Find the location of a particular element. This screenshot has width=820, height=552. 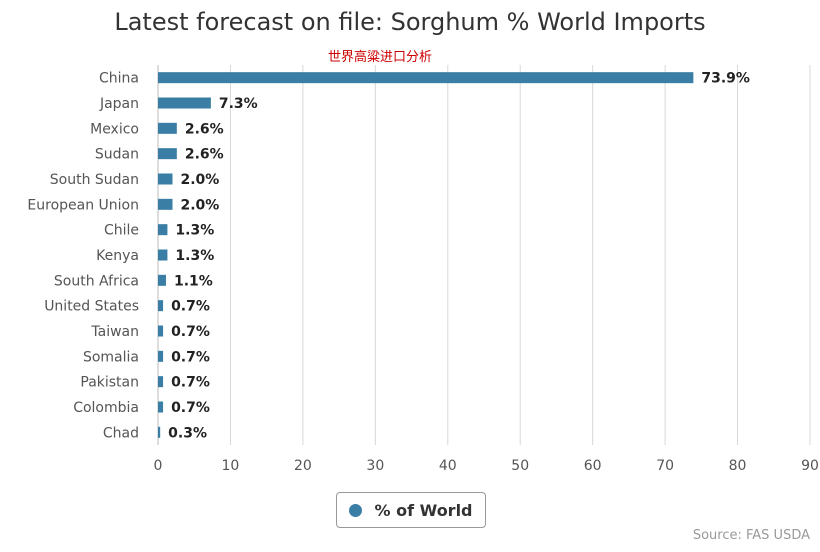

data-label: 0.3% is located at coordinates (187, 433).